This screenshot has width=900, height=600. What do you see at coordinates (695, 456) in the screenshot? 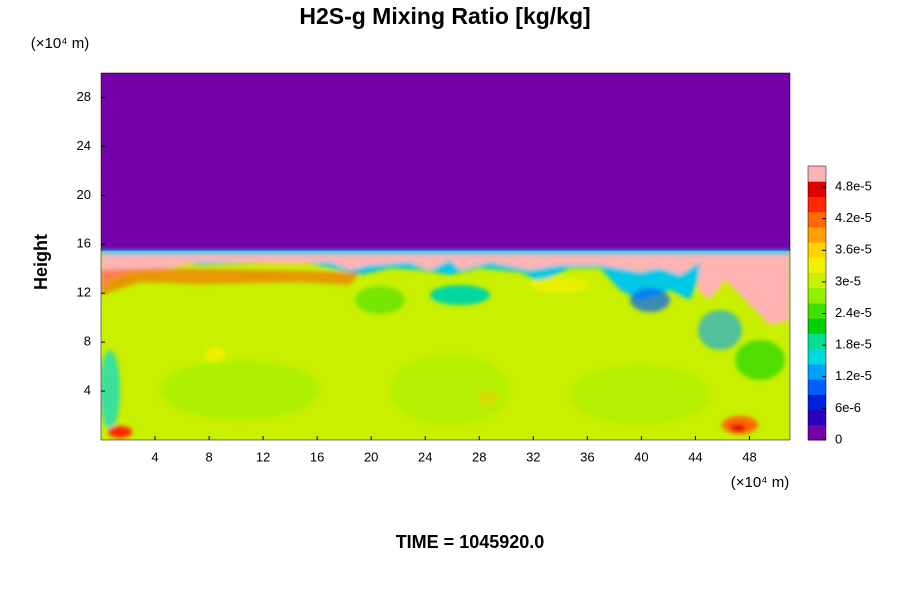
I see `x-tick-label: 44` at bounding box center [695, 456].